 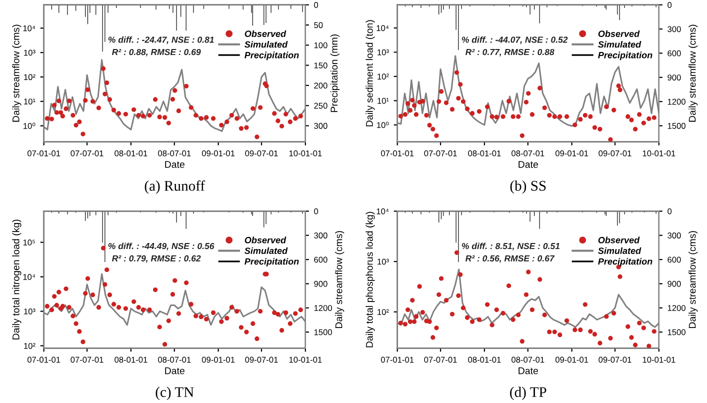 What do you see at coordinates (510, 259) in the screenshot?
I see `annotation: R² : 0.56, RMSE : 0.67` at bounding box center [510, 259].